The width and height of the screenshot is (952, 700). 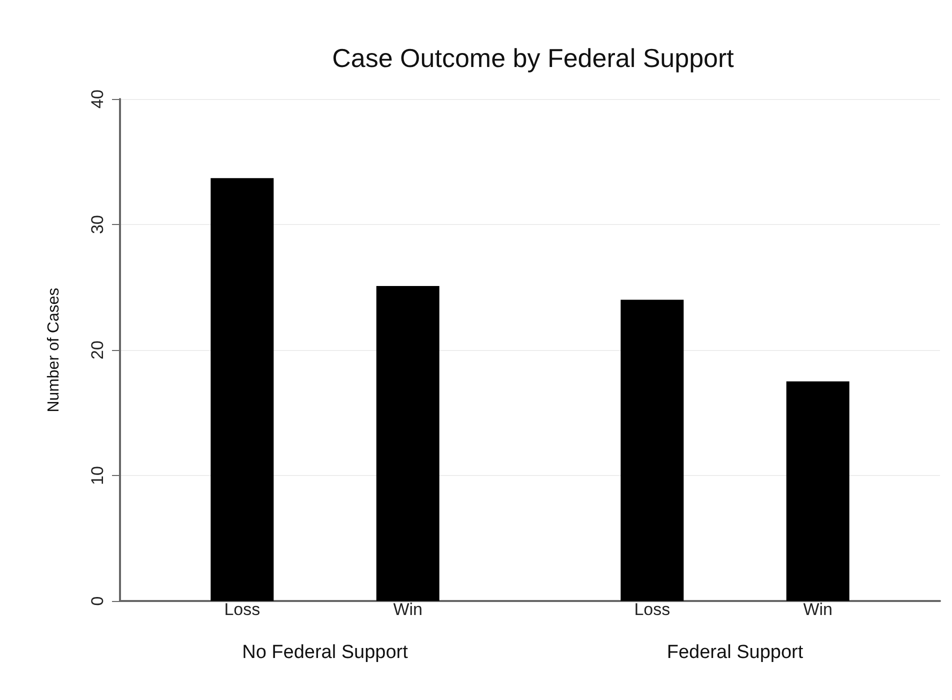 What do you see at coordinates (533, 58) in the screenshot?
I see `chart-title: Case Outcome by Federal Support` at bounding box center [533, 58].